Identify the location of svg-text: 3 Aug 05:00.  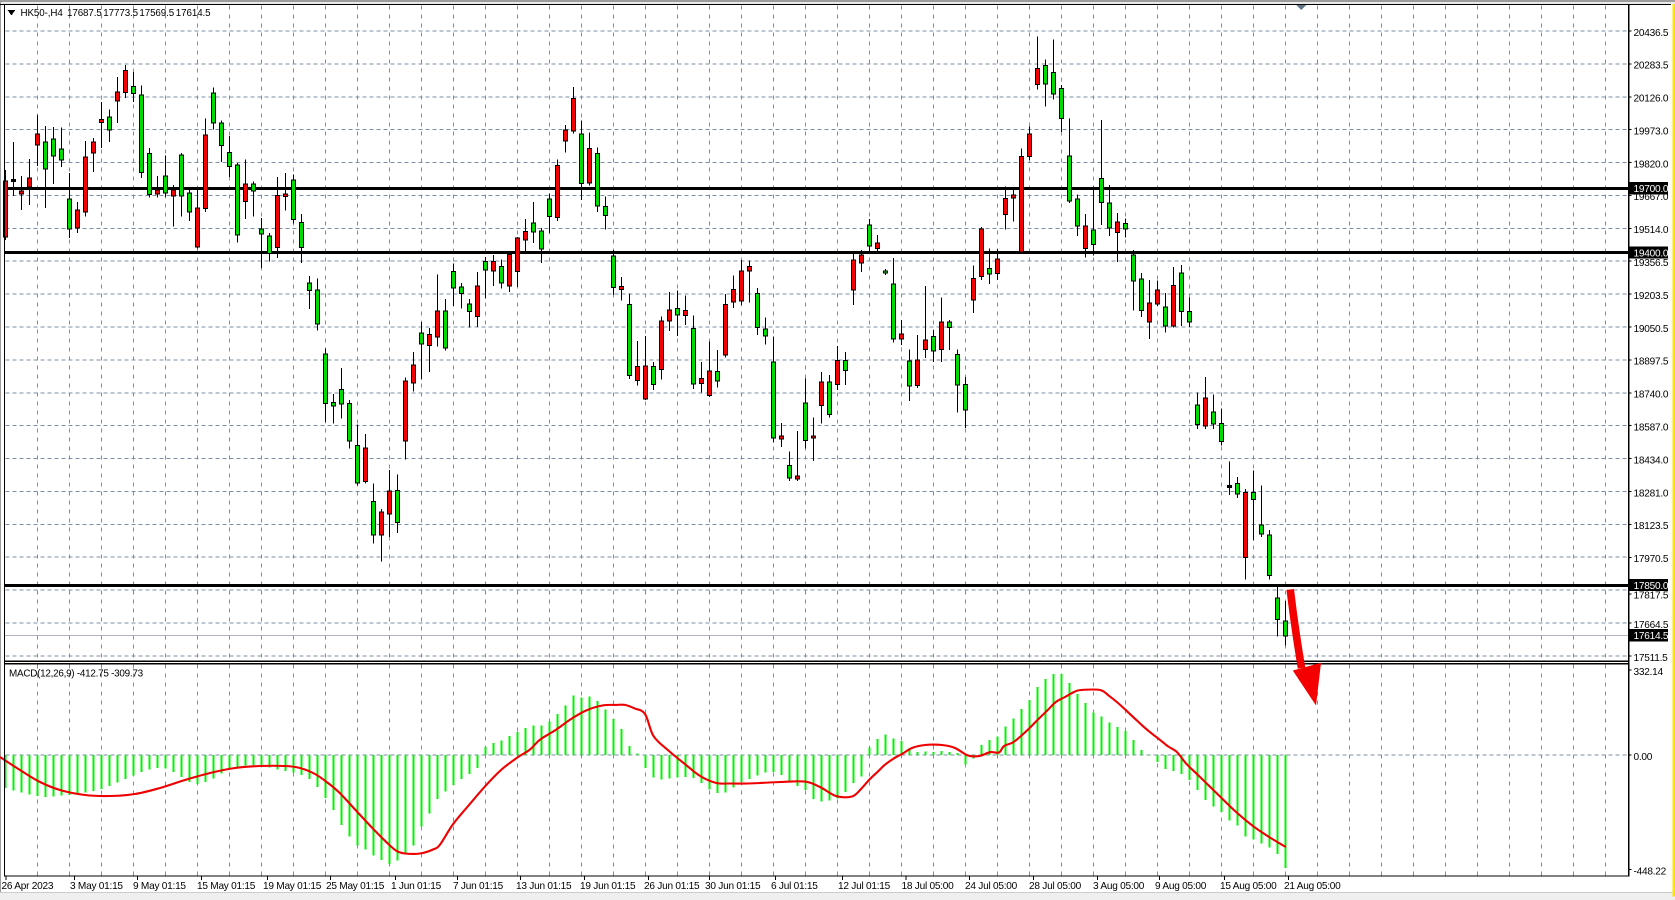
(1119, 886).